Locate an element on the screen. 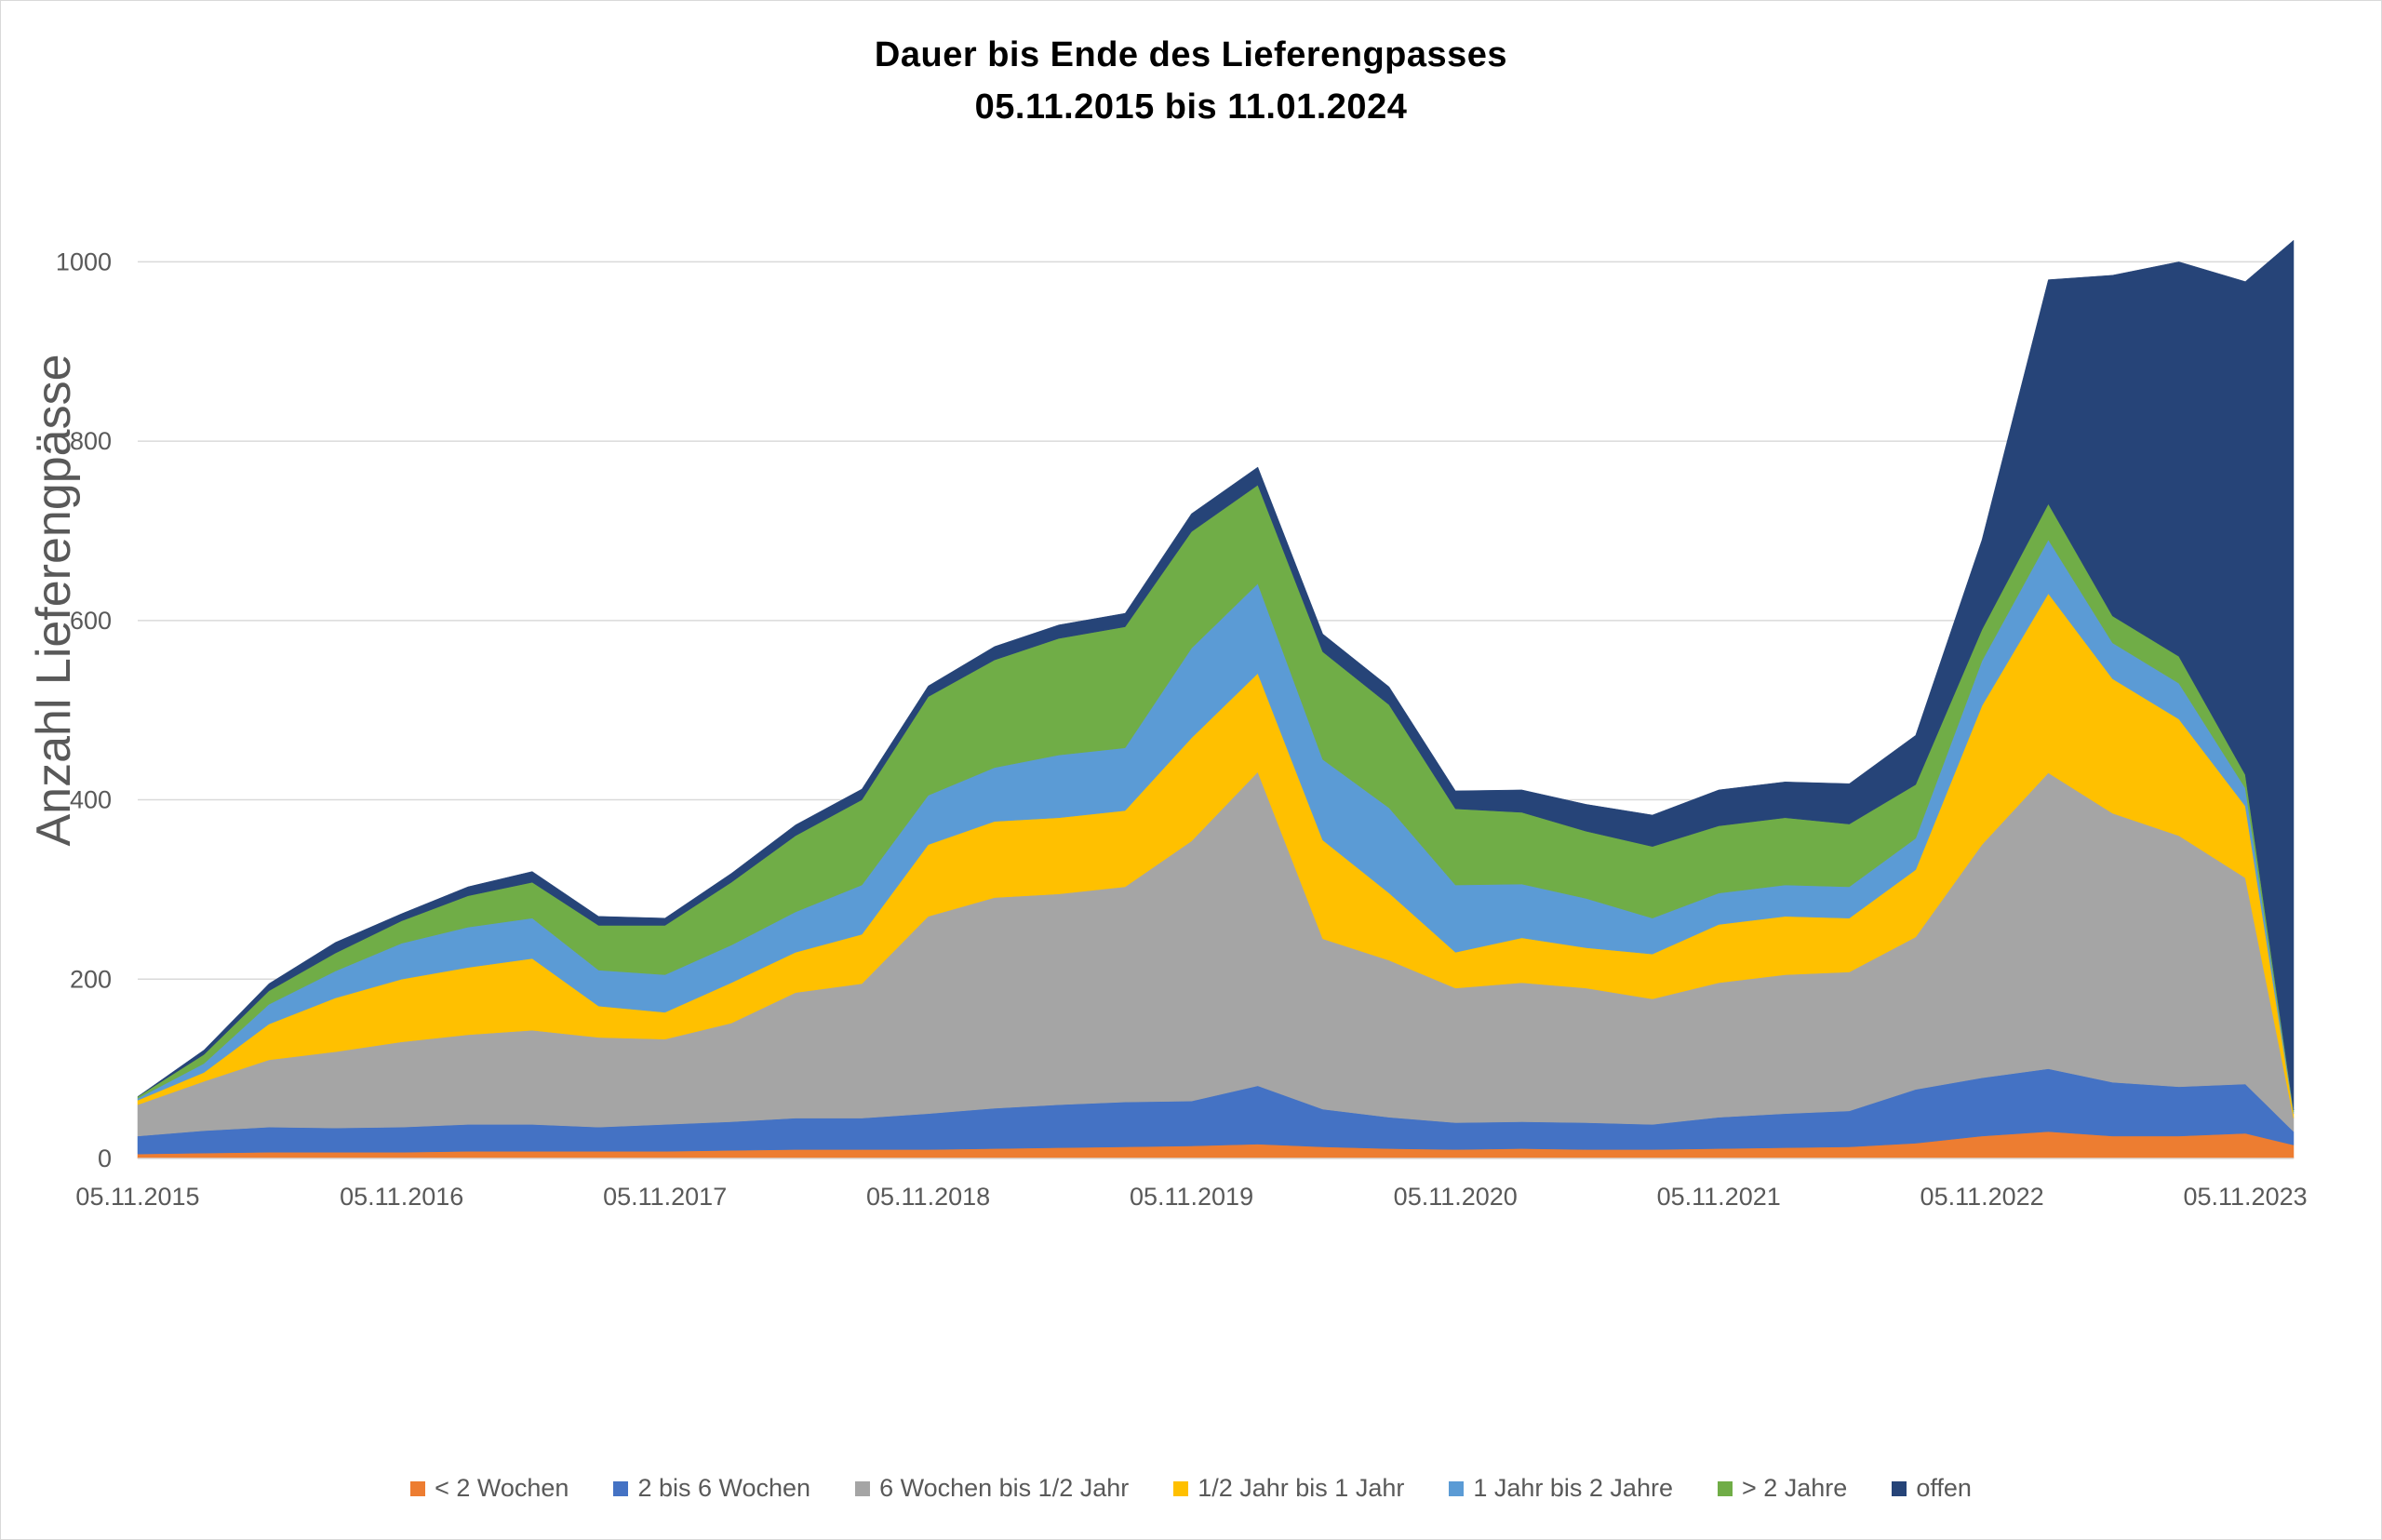 Image resolution: width=2382 pixels, height=1540 pixels. x-tick-label: 05.11.2022 is located at coordinates (1982, 1197).